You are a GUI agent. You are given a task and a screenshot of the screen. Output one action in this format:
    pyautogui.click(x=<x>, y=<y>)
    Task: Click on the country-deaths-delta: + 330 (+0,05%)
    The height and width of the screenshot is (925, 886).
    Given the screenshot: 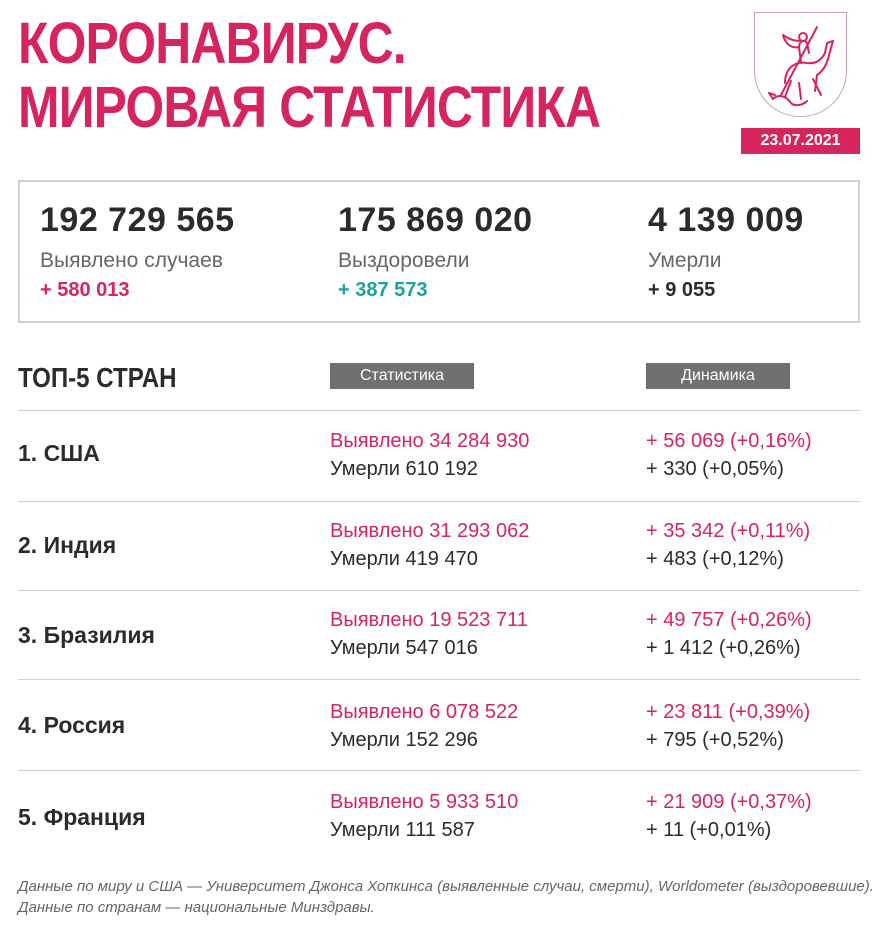 What is the action you would take?
    pyautogui.click(x=715, y=469)
    